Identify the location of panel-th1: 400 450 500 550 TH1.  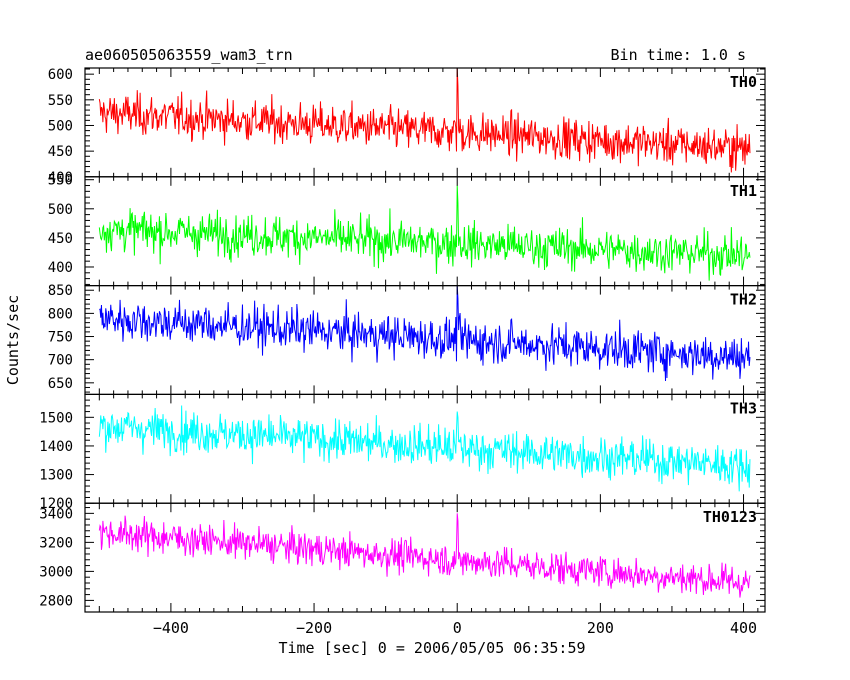
(407, 230).